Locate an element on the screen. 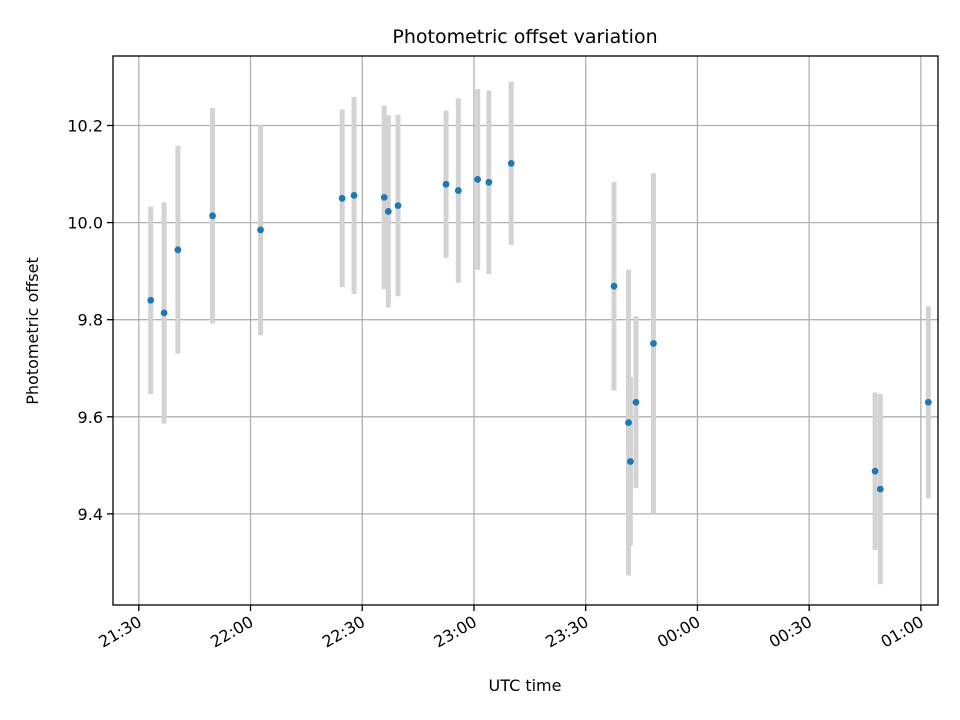  x-tick-label: 22:00 is located at coordinates (231, 632).